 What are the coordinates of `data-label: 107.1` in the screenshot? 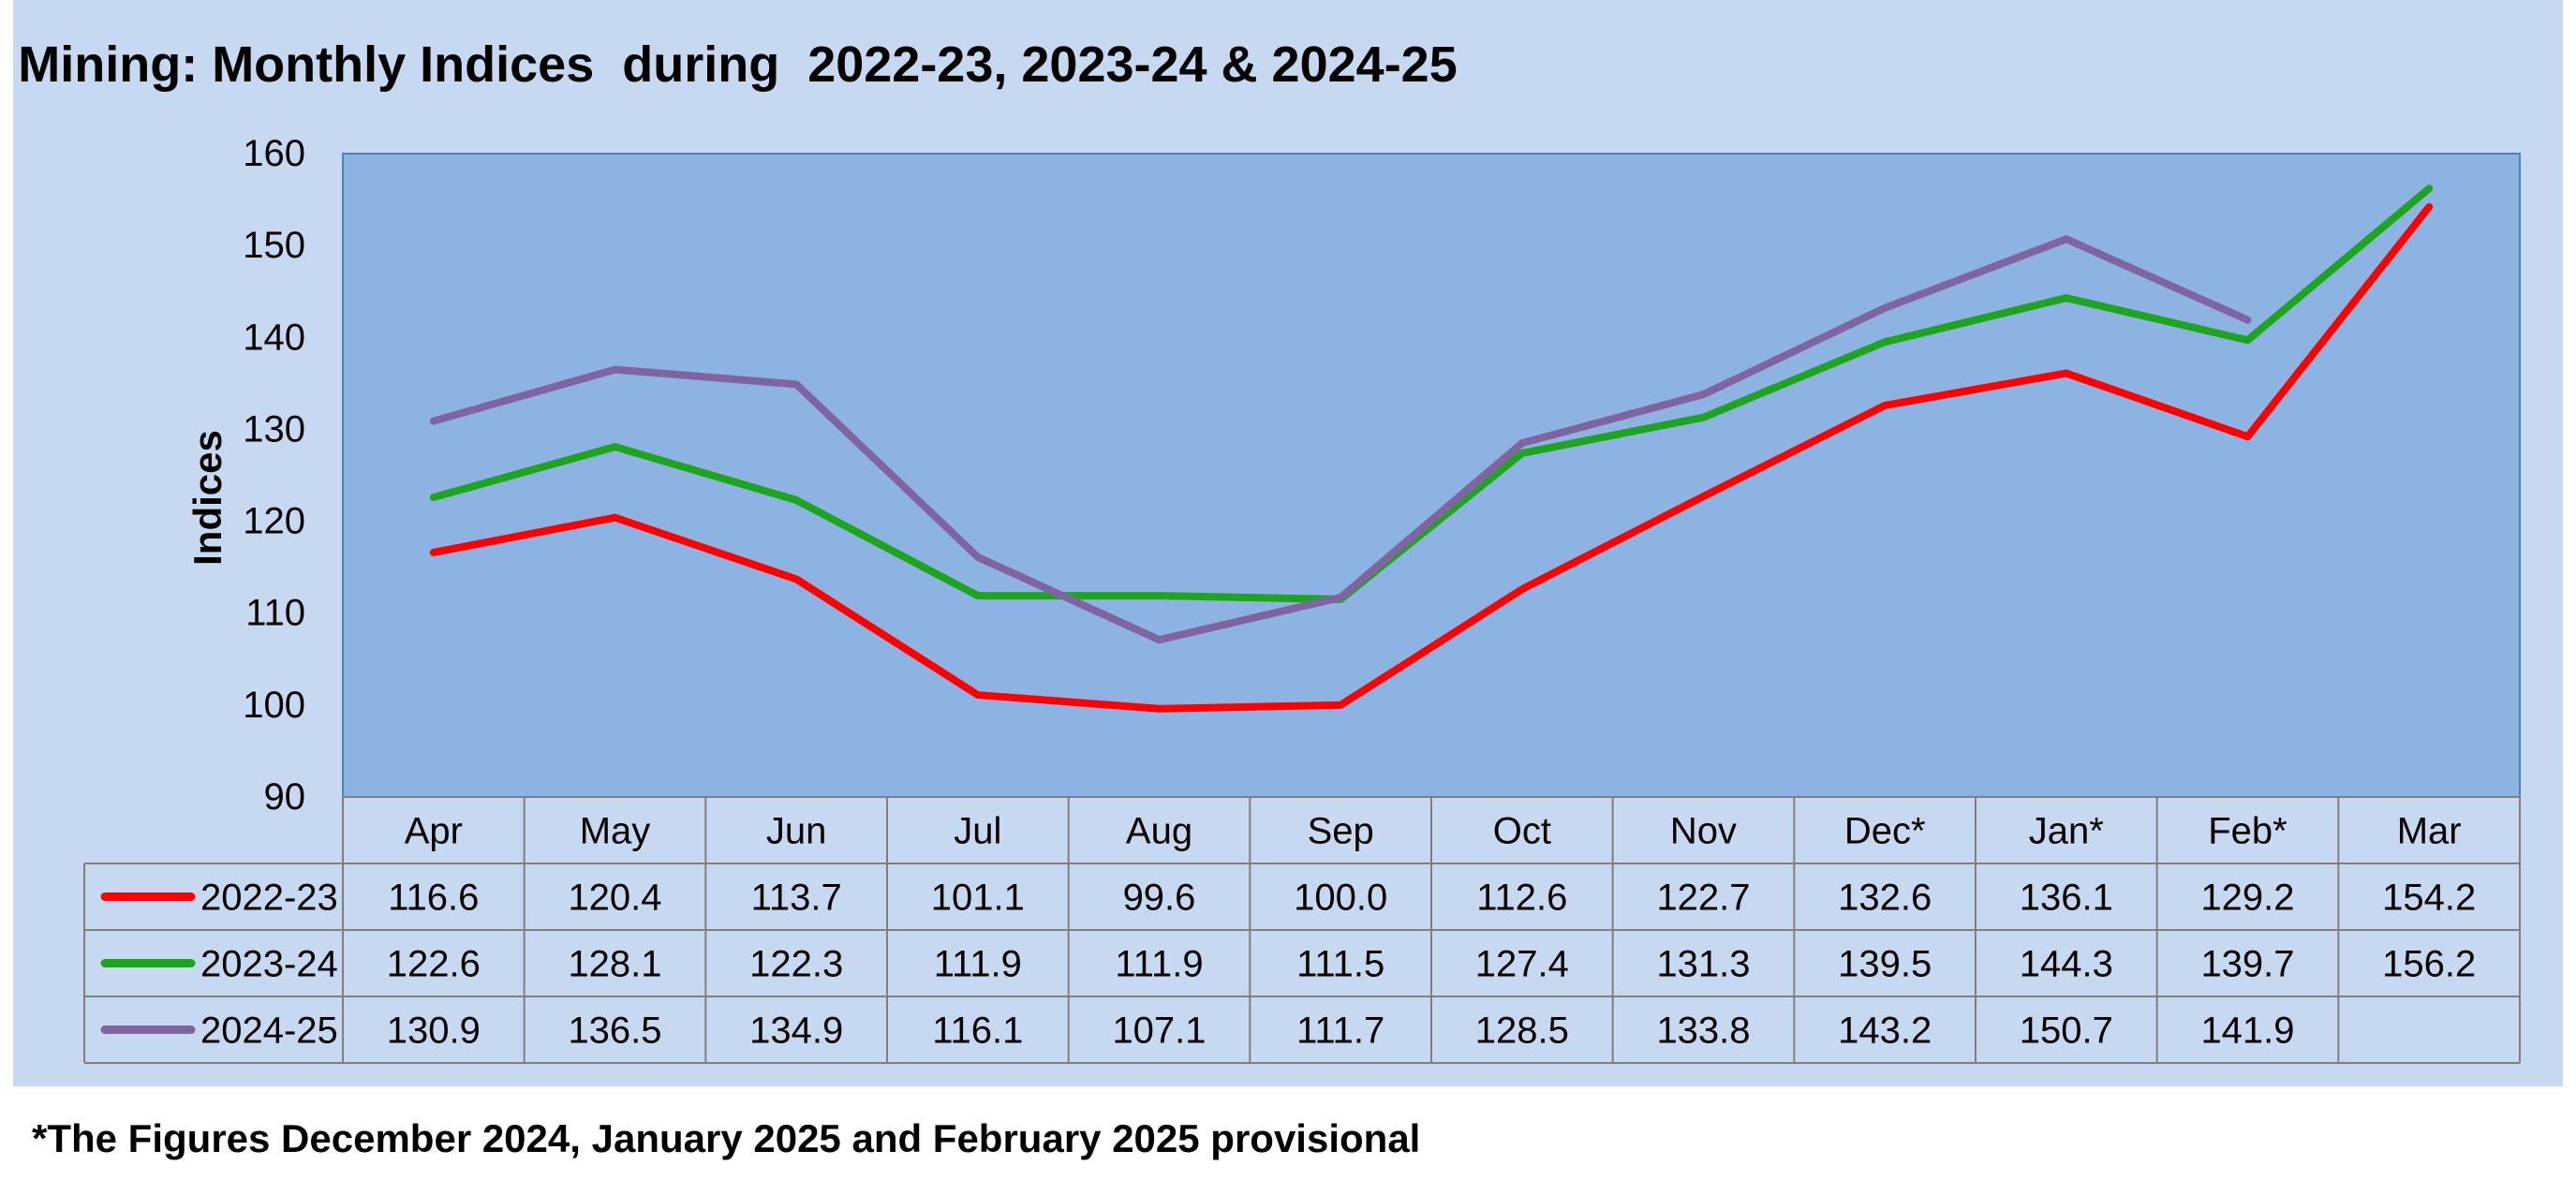 It's located at (1159, 1032).